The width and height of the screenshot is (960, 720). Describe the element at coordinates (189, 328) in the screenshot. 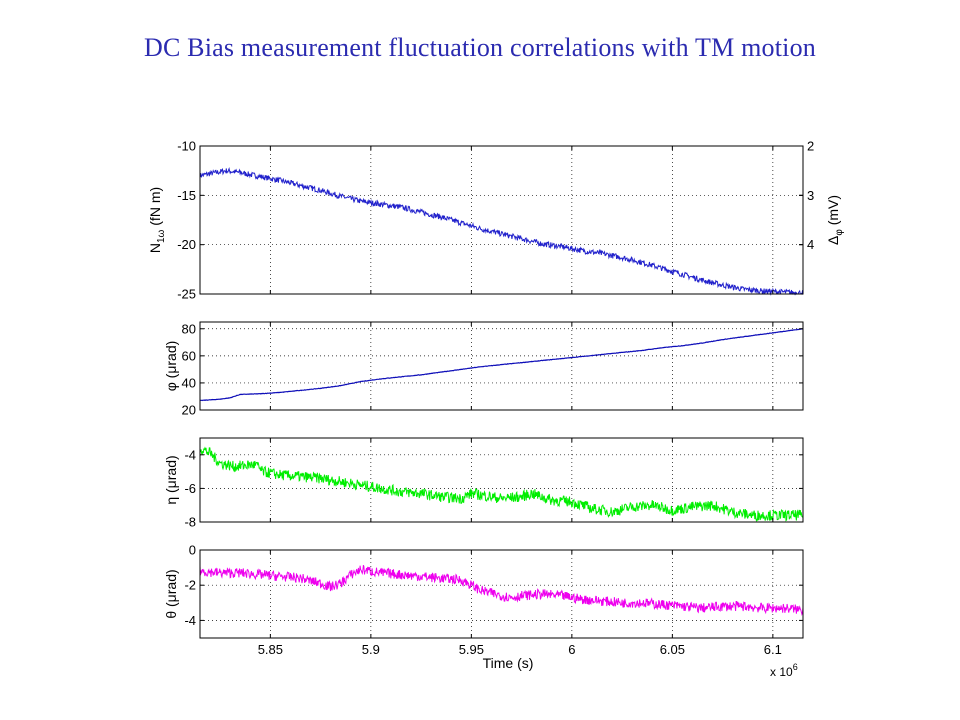

I see `y-tick-label: 80` at that location.